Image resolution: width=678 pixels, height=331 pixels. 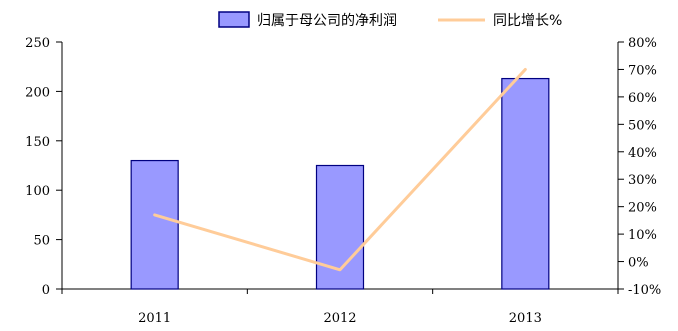 I want to click on right-axis-ticks: -10% 0% 10% 20% 30% 40% 50% 60% 70% 80%, so click(x=639, y=167).